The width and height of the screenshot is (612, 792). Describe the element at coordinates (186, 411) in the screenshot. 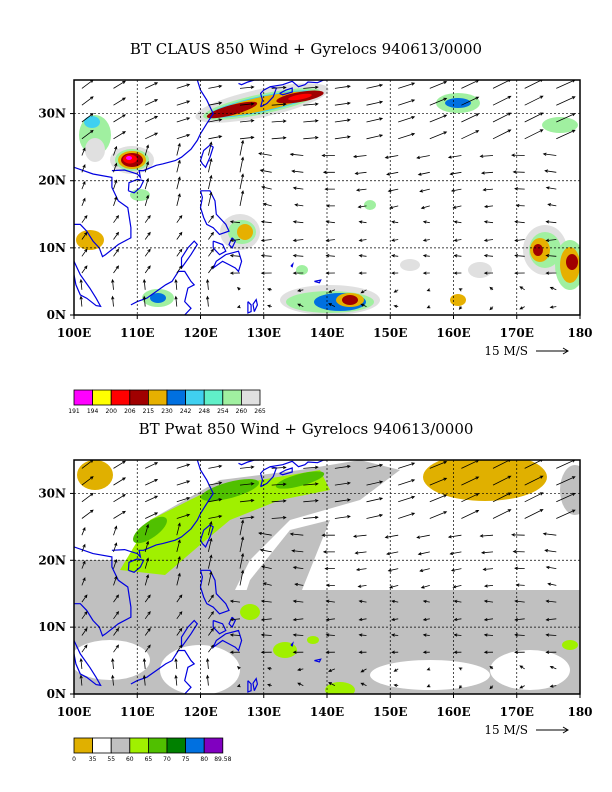

I see `colorbar-label: 242` at that location.